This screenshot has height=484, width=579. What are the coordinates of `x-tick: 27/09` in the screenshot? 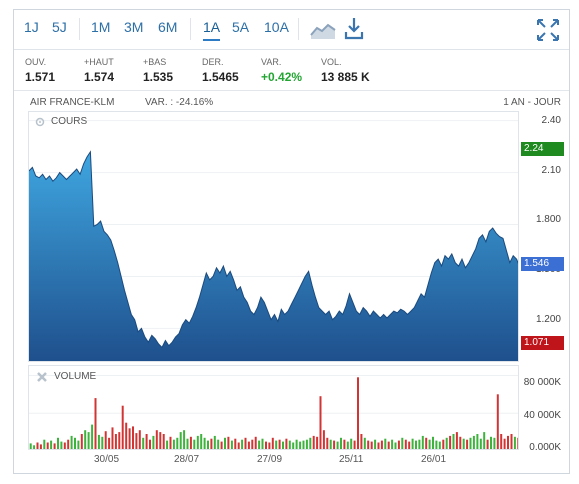 It's located at (270, 459).